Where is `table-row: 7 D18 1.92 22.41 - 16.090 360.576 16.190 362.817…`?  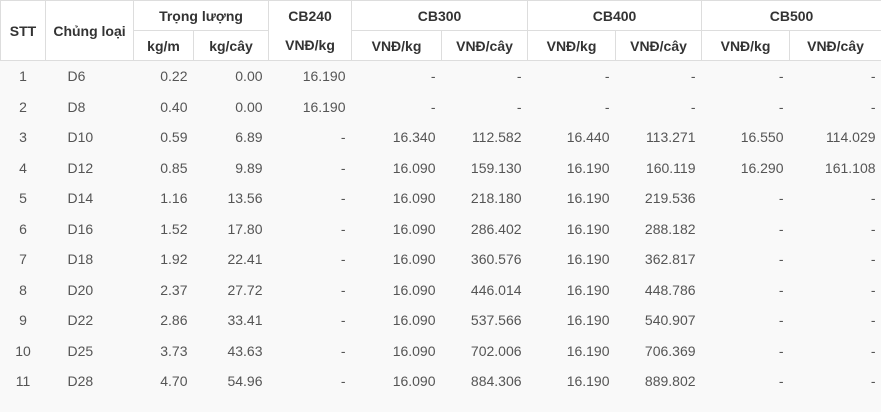
table-row: 7 D18 1.92 22.41 - 16.090 360.576 16.190 362.817… is located at coordinates (441, 259).